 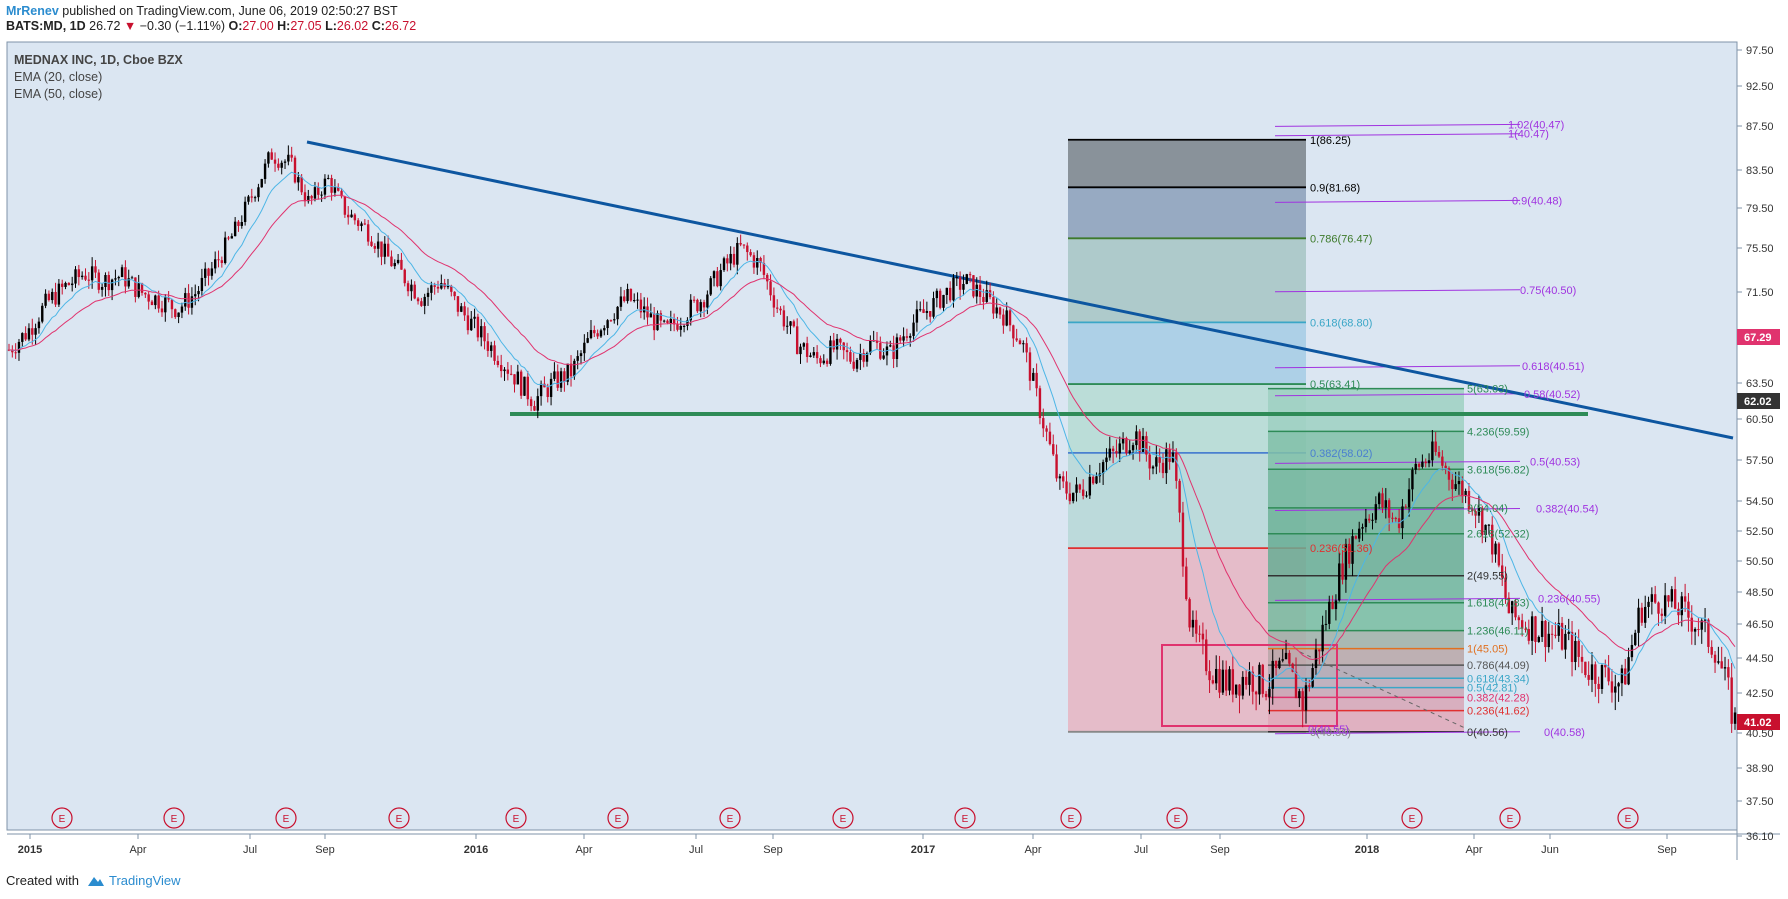 What do you see at coordinates (400, 26) in the screenshot?
I see `close-value: 26.72` at bounding box center [400, 26].